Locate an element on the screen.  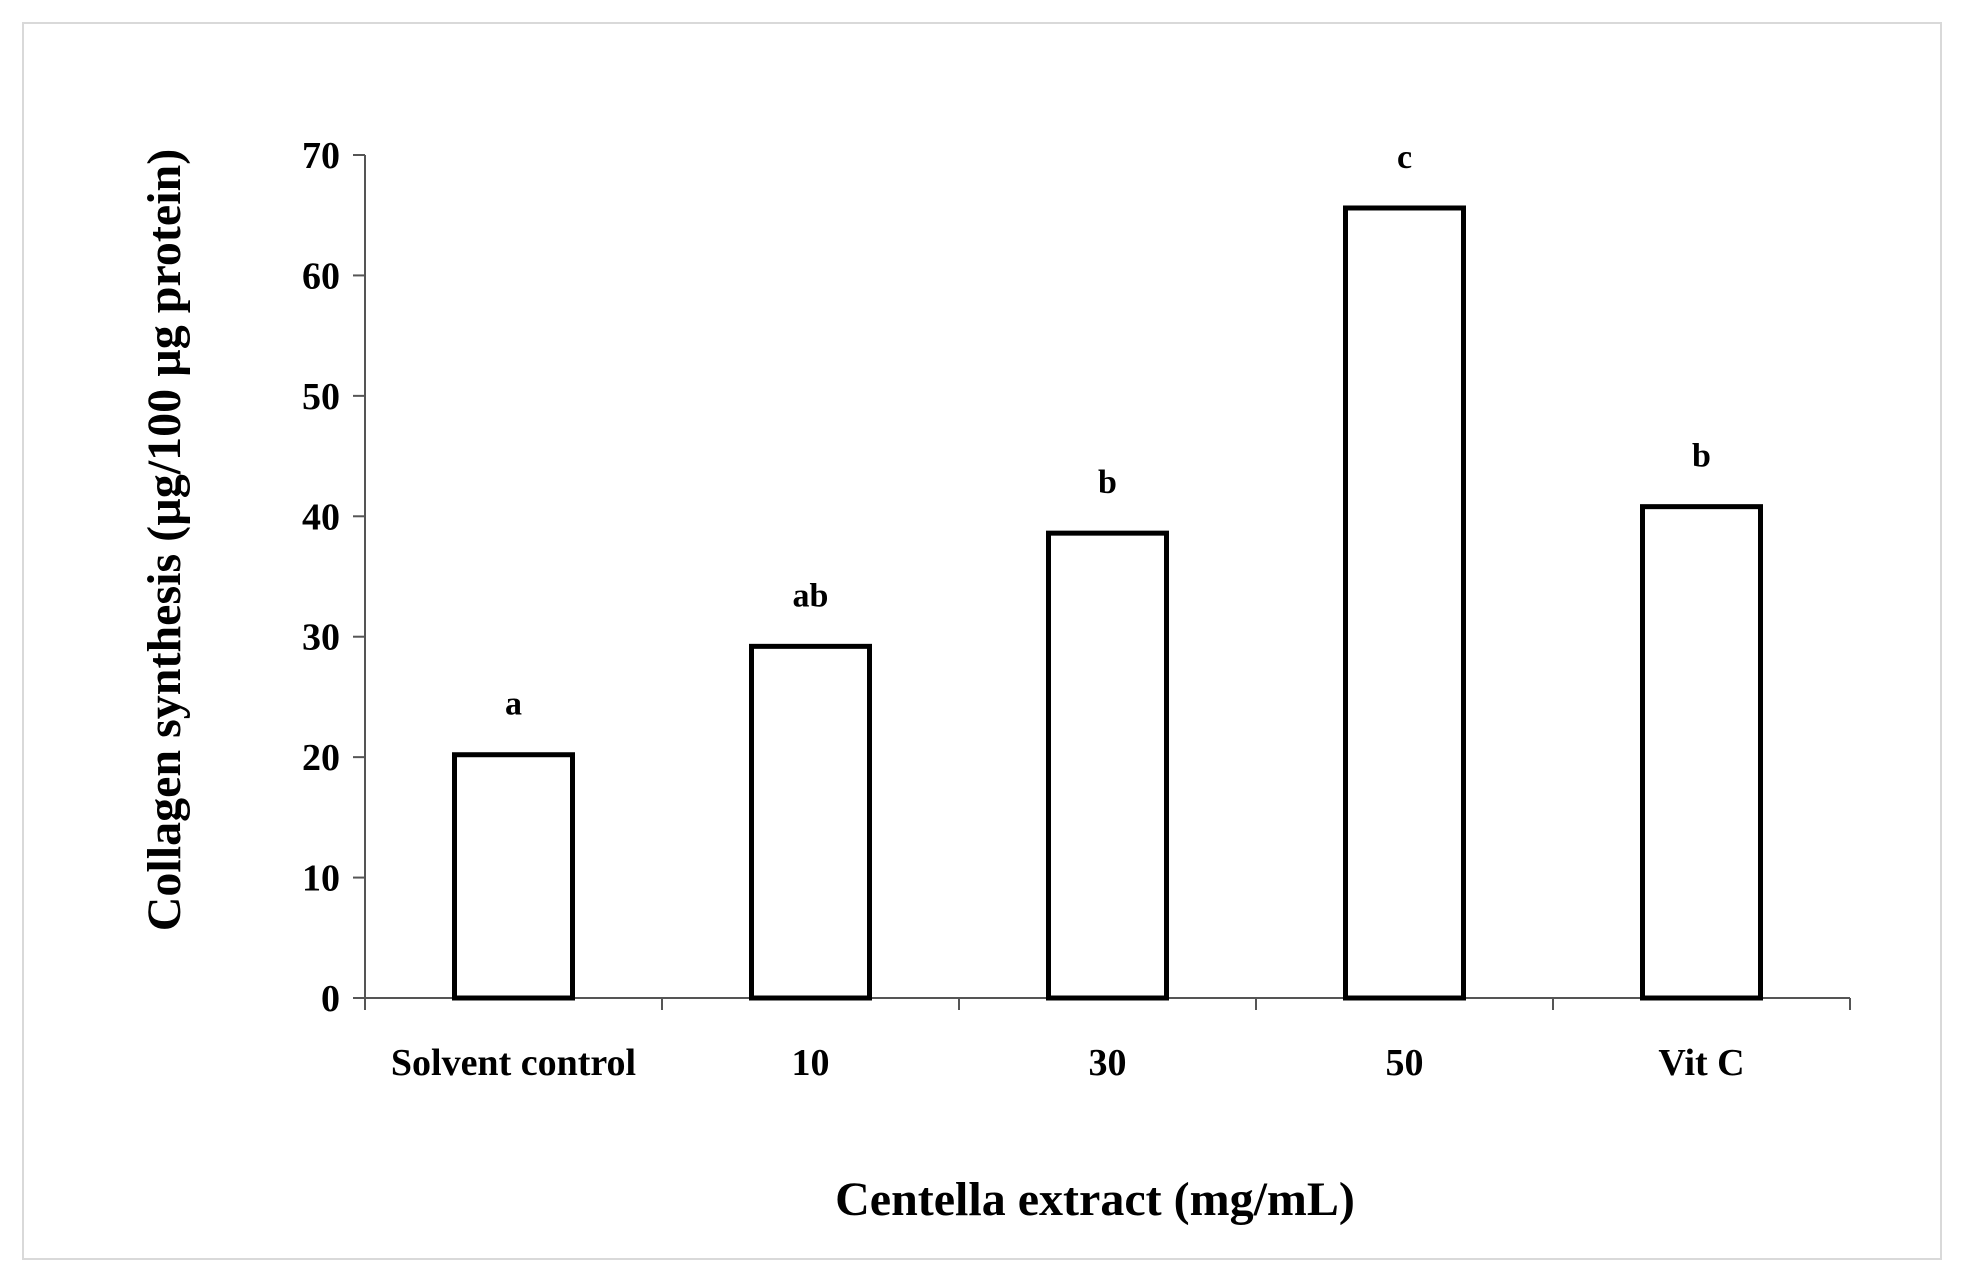
category-label: 10 is located at coordinates (811, 1063).